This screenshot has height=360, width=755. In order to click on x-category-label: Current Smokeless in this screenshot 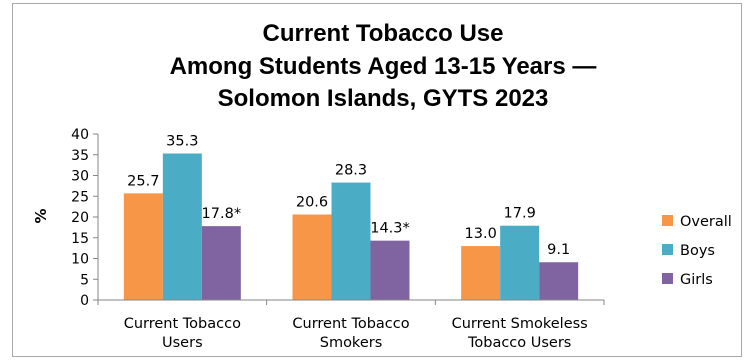, I will do `click(520, 324)`.